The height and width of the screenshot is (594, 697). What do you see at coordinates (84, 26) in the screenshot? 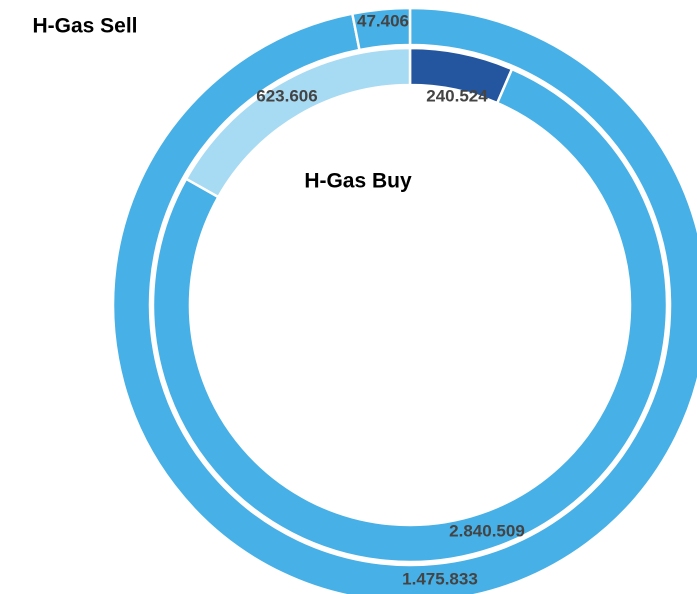
I see `outer-ring-title: H-Gas Sell` at bounding box center [84, 26].